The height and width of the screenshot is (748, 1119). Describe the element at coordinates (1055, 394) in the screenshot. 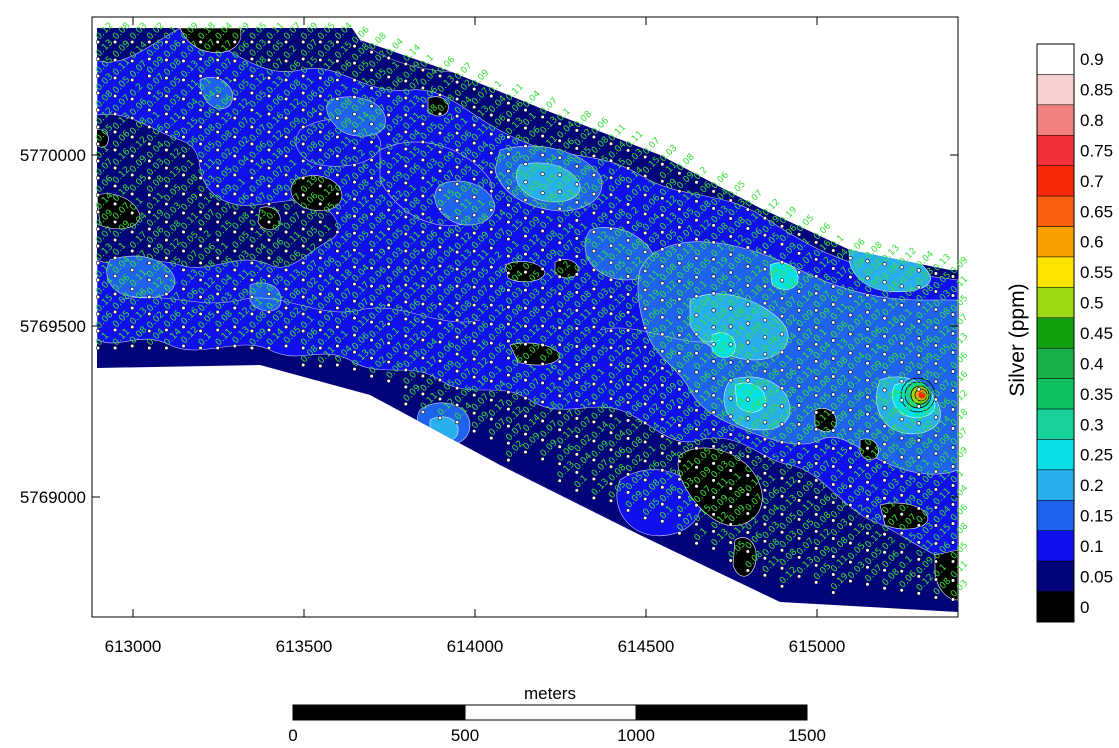

I see `legend-swatch` at that location.